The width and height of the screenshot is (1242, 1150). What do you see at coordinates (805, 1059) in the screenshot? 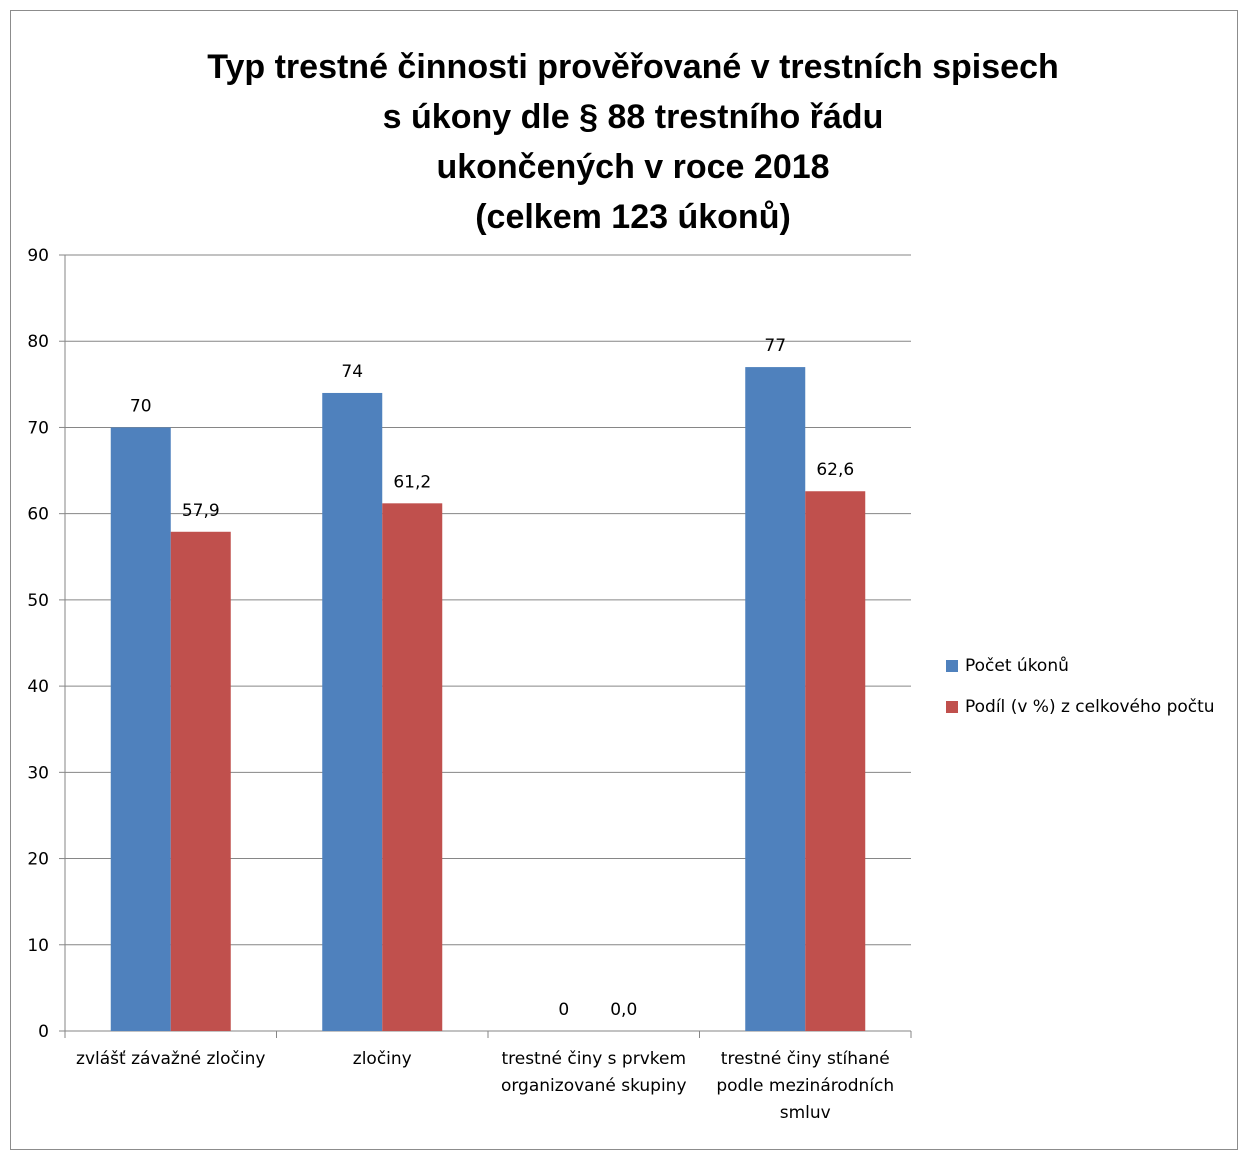
I see `category-label-line: trestné činy stíhané` at bounding box center [805, 1059].